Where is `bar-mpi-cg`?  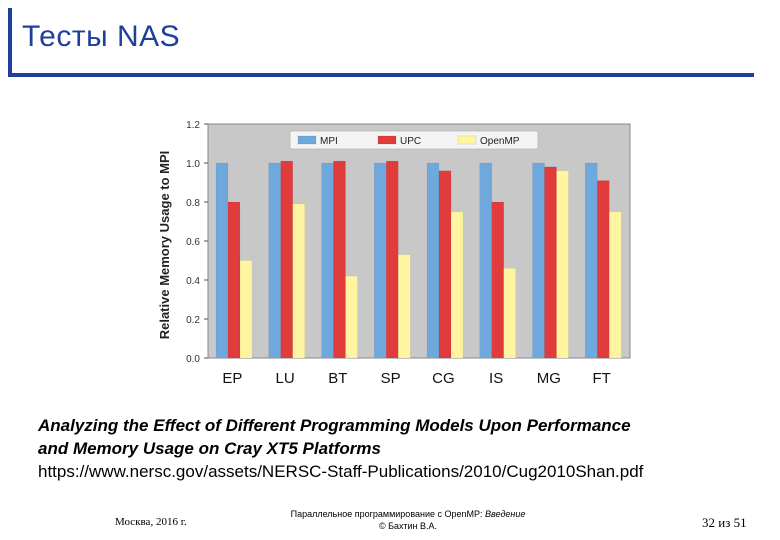
bar-mpi-cg is located at coordinates (433, 260).